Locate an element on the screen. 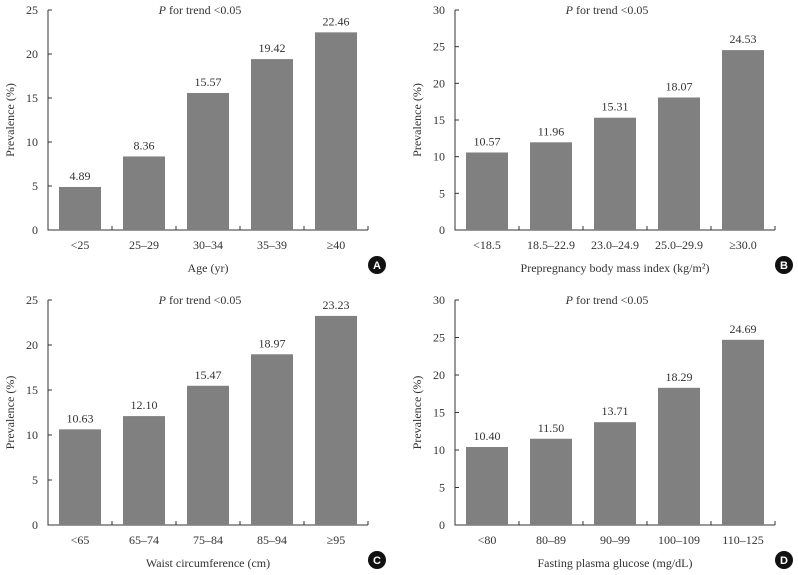 The width and height of the screenshot is (798, 575). panel-badge-label: B is located at coordinates (784, 266).